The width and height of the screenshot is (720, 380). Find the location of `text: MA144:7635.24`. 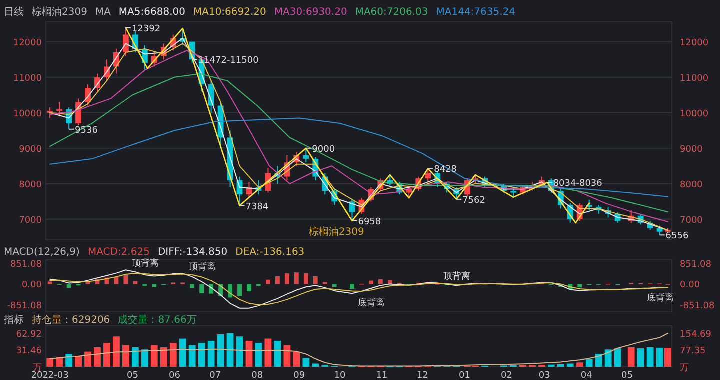

text: MA144:7635.24 is located at coordinates (476, 12).